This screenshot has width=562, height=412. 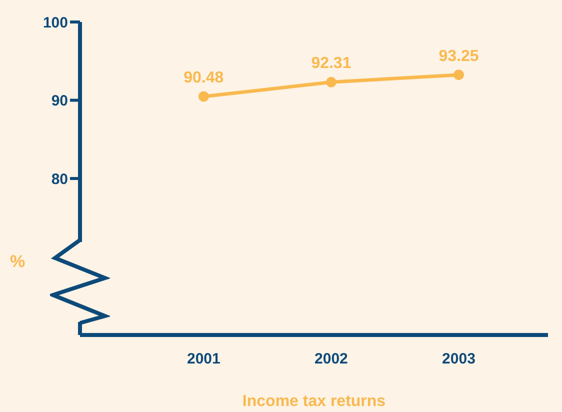 I want to click on data-label: 93.25, so click(x=458, y=56).